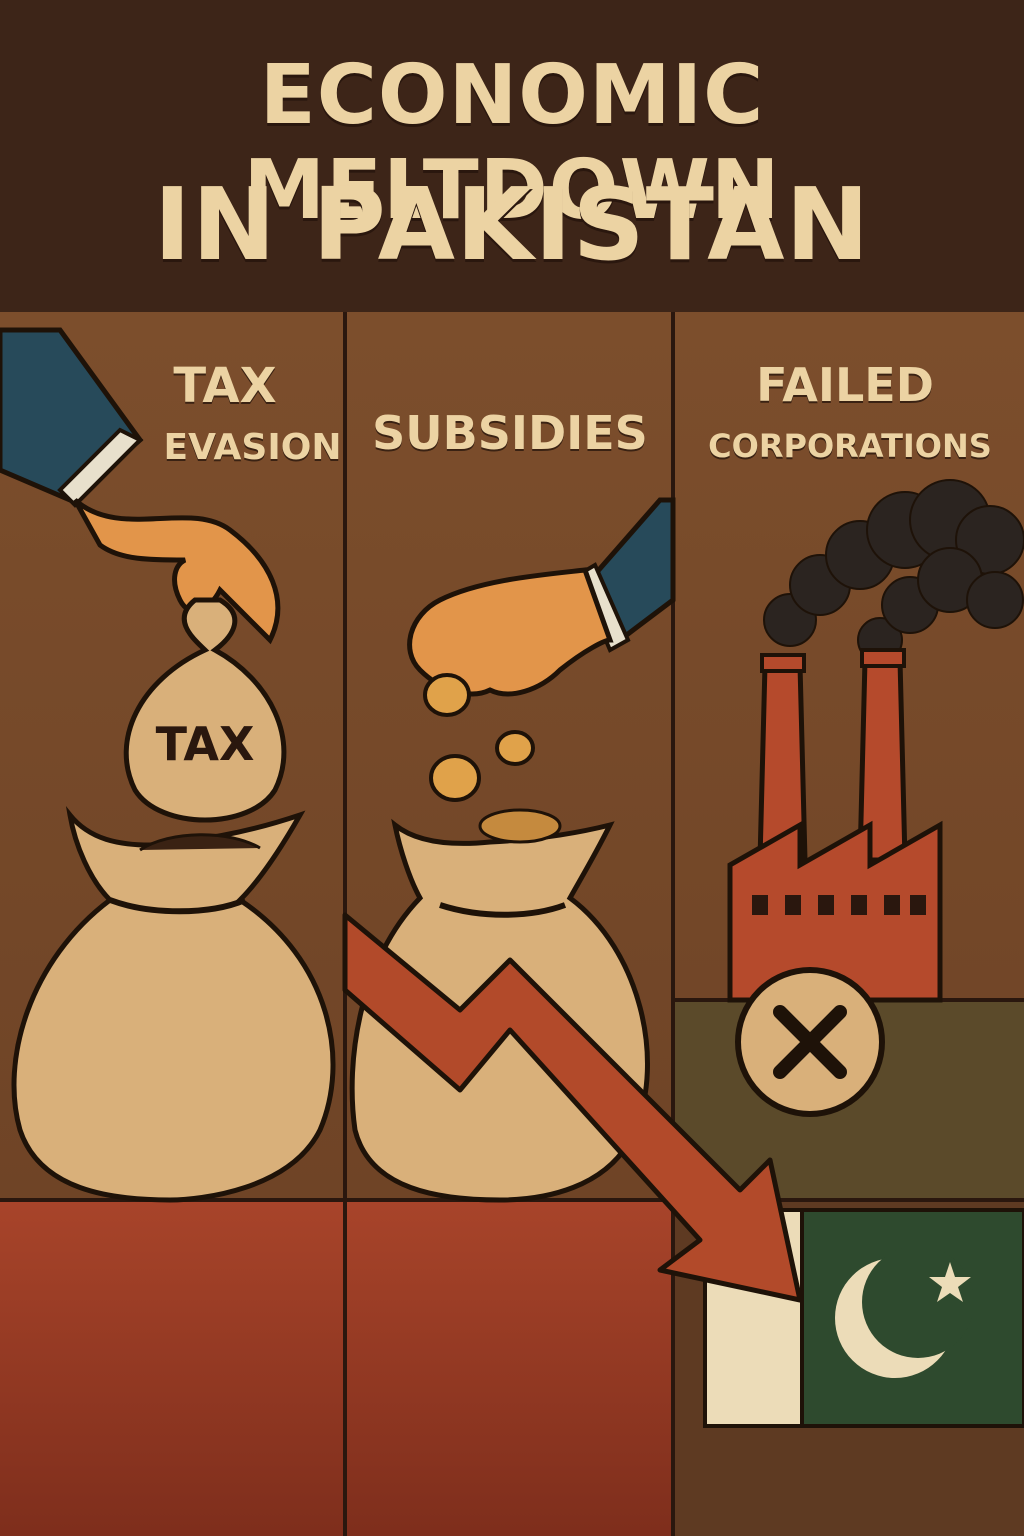 This screenshot has height=1536, width=1024. What do you see at coordinates (200, 842) in the screenshot?
I see `bag-opening` at bounding box center [200, 842].